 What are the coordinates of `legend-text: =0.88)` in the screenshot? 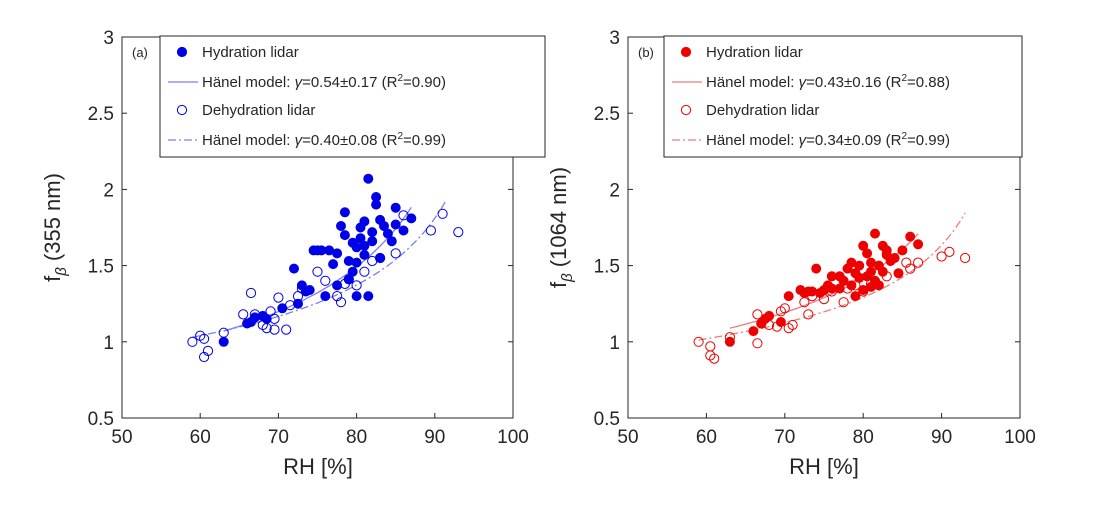 It's located at (928, 82).